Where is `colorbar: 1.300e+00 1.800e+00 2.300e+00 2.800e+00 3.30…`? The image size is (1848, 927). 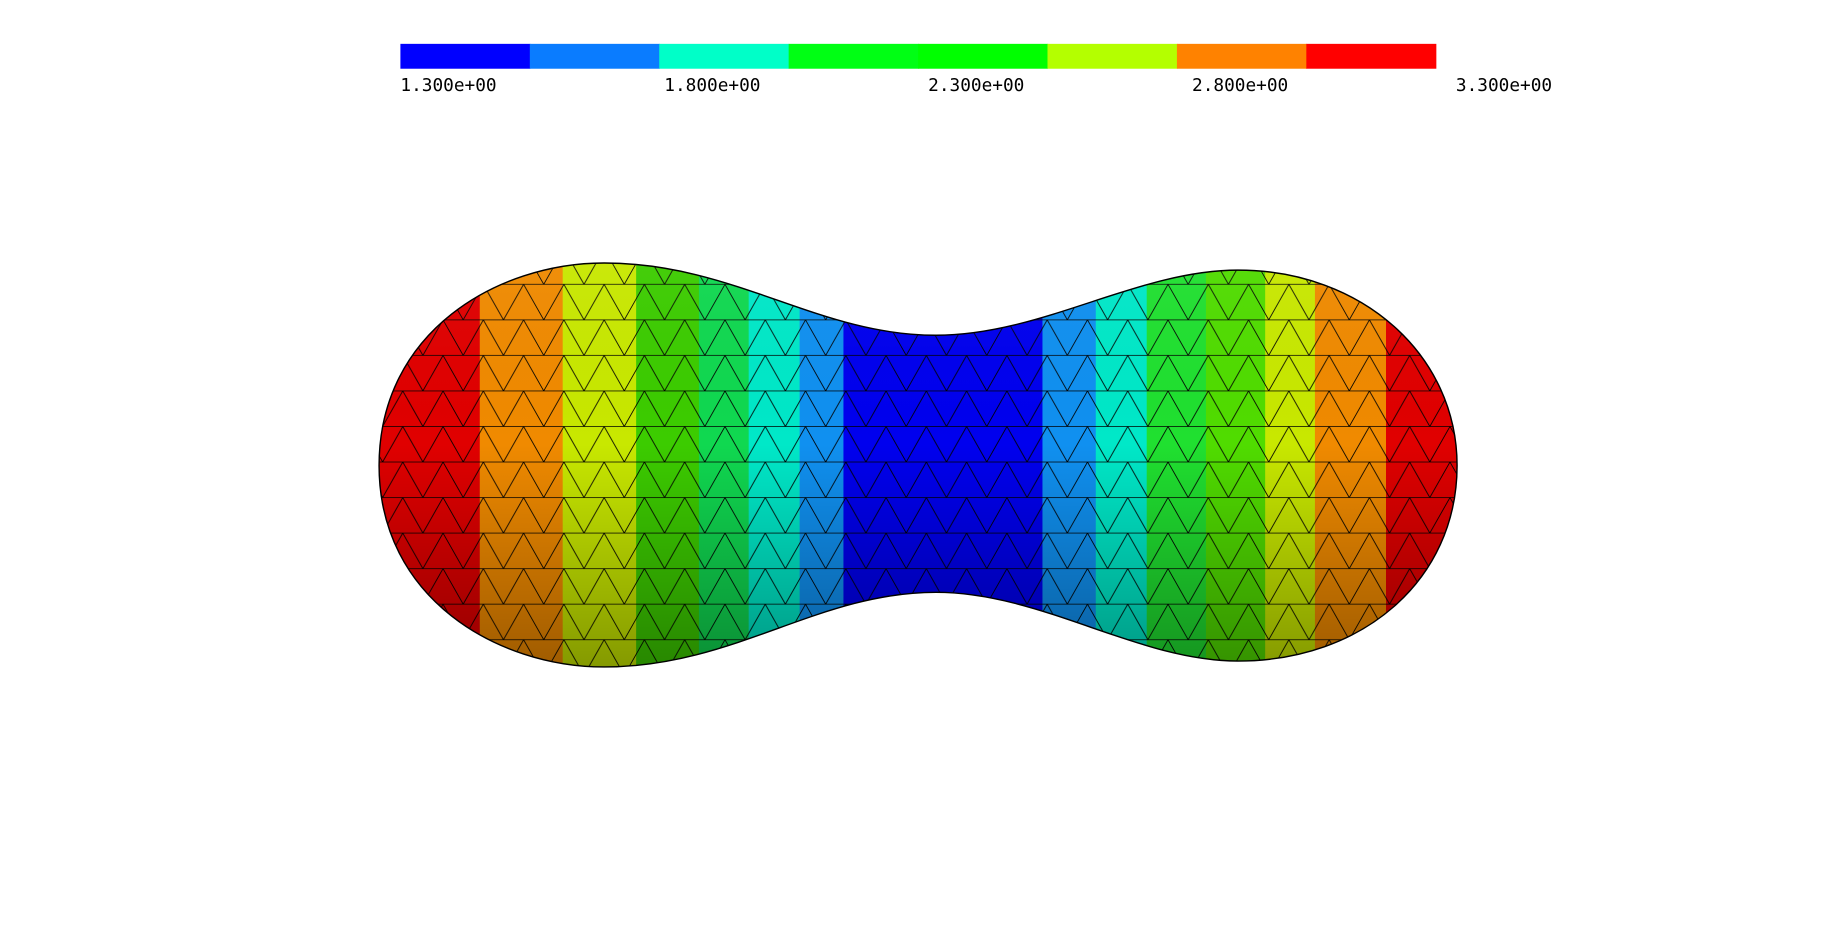
colorbar: 1.300e+00 1.800e+00 2.300e+00 2.800e+00 3.30… is located at coordinates (976, 69).